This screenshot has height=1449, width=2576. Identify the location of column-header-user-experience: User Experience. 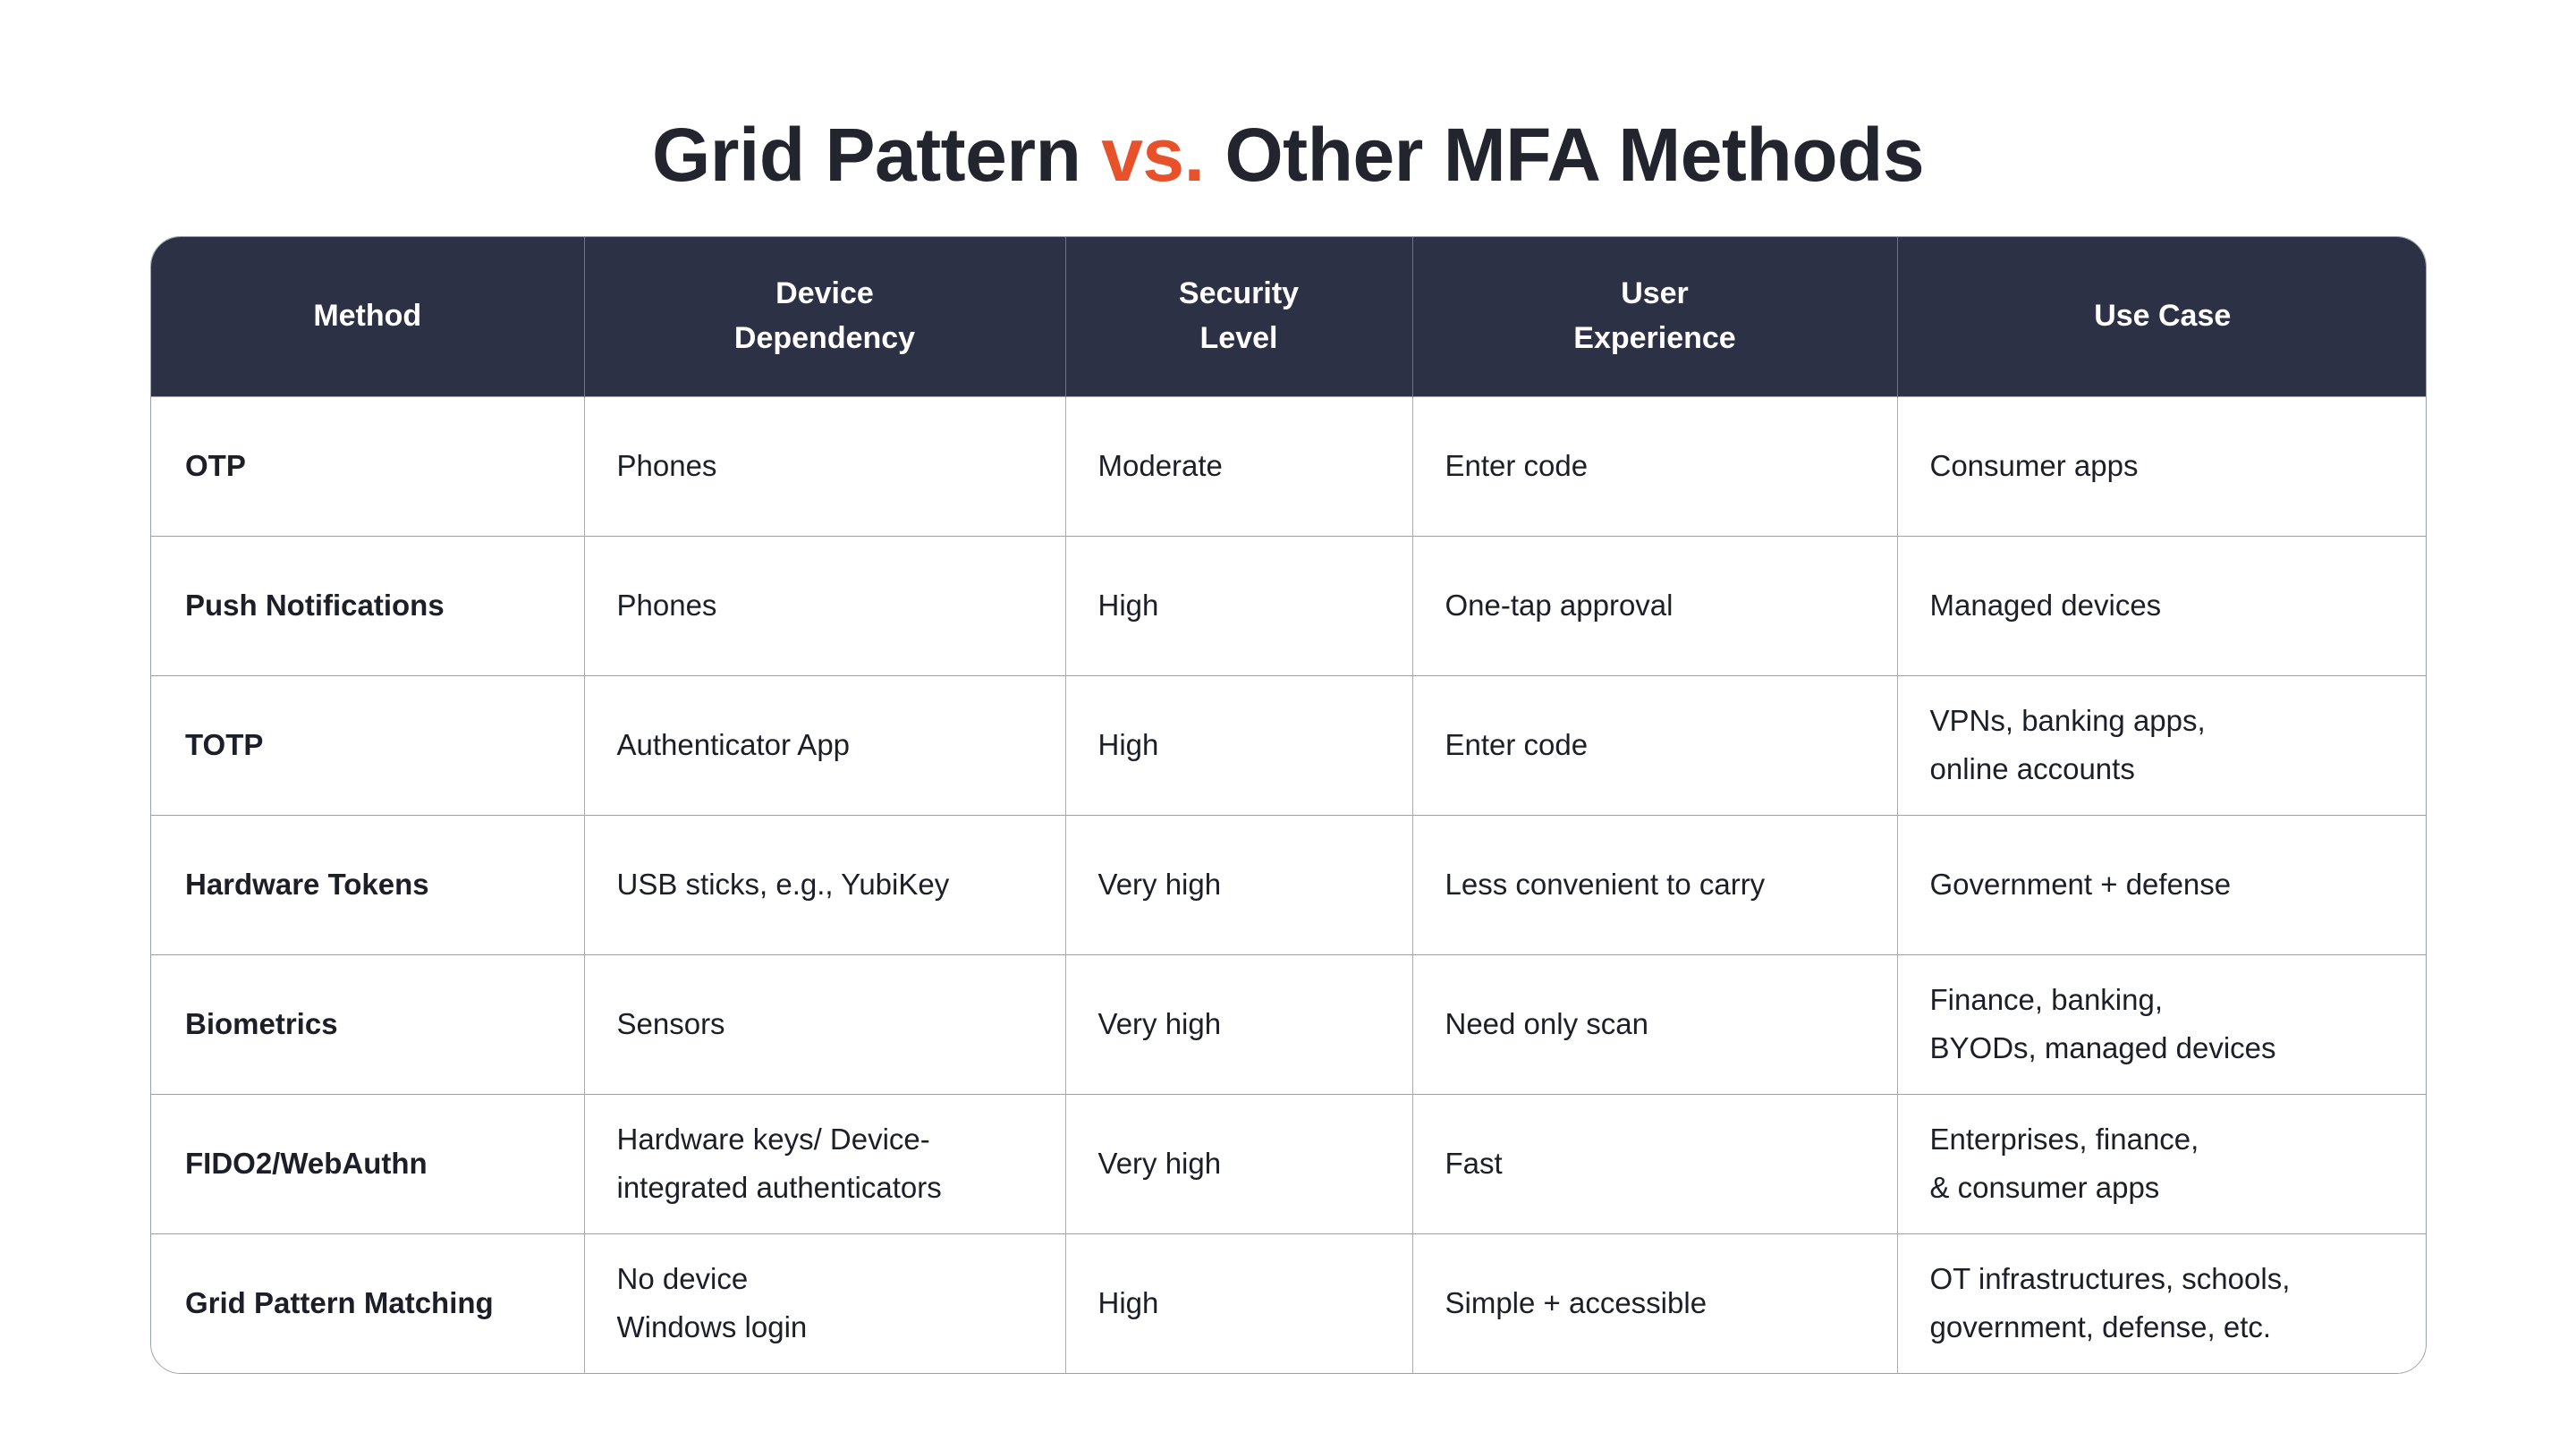
(1655, 316).